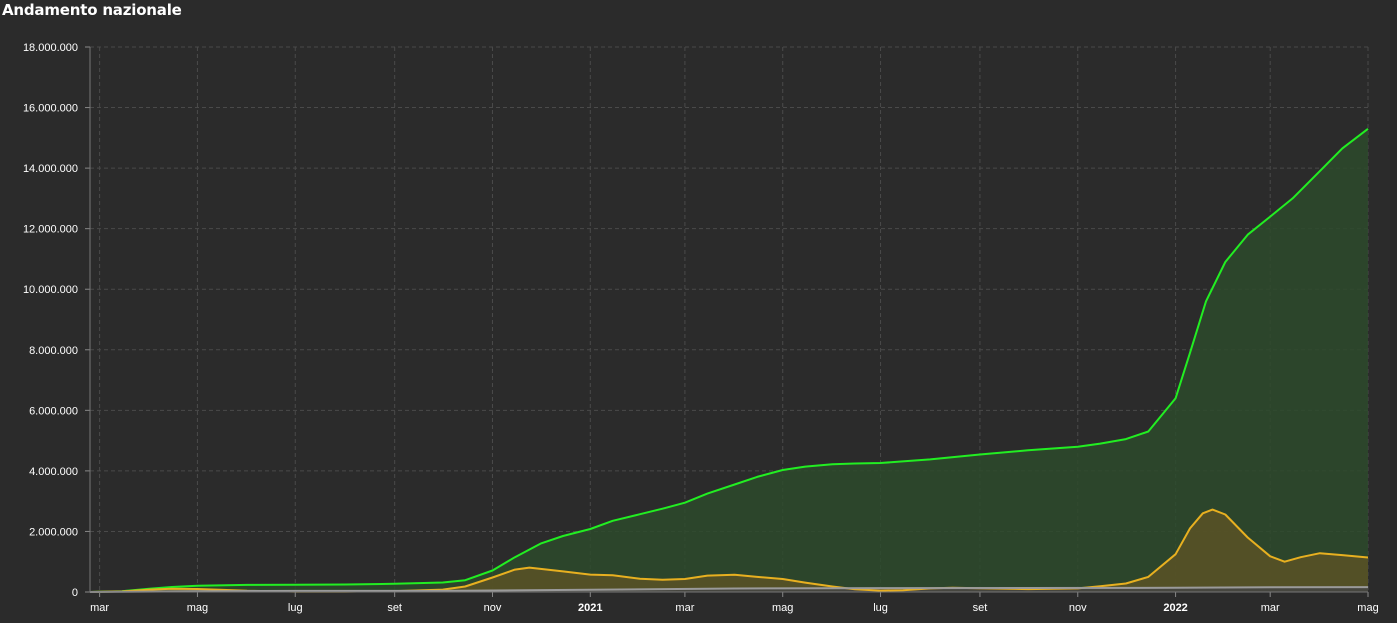 The width and height of the screenshot is (1397, 623). I want to click on y-tick-label: 12.000.000, so click(50, 230).